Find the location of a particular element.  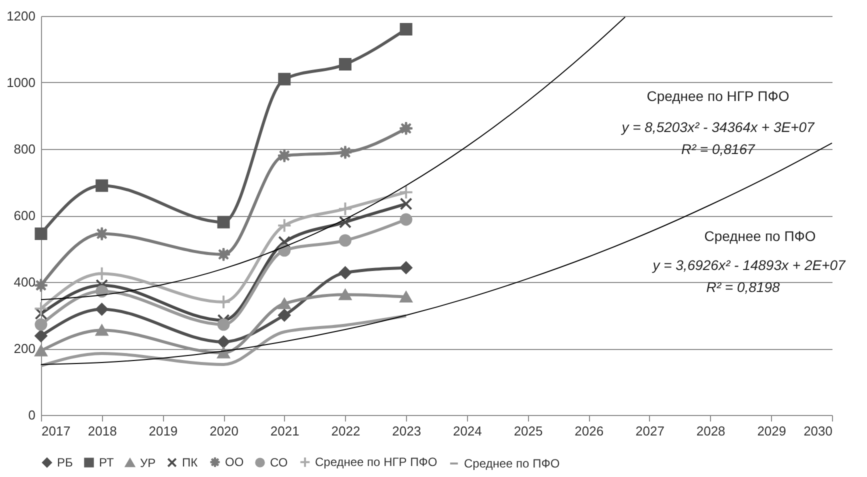

annotation: Среднее по ПФО is located at coordinates (760, 236).